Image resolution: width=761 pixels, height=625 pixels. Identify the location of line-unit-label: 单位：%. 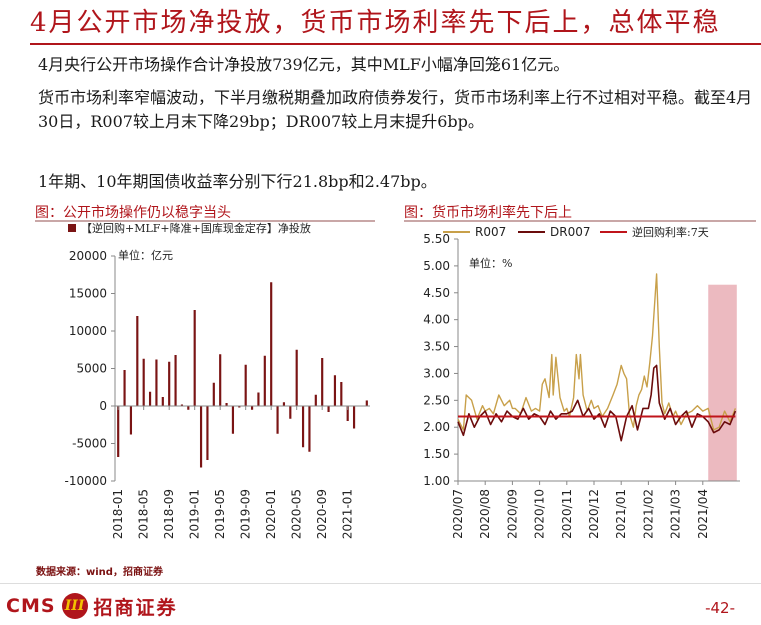
(490, 263).